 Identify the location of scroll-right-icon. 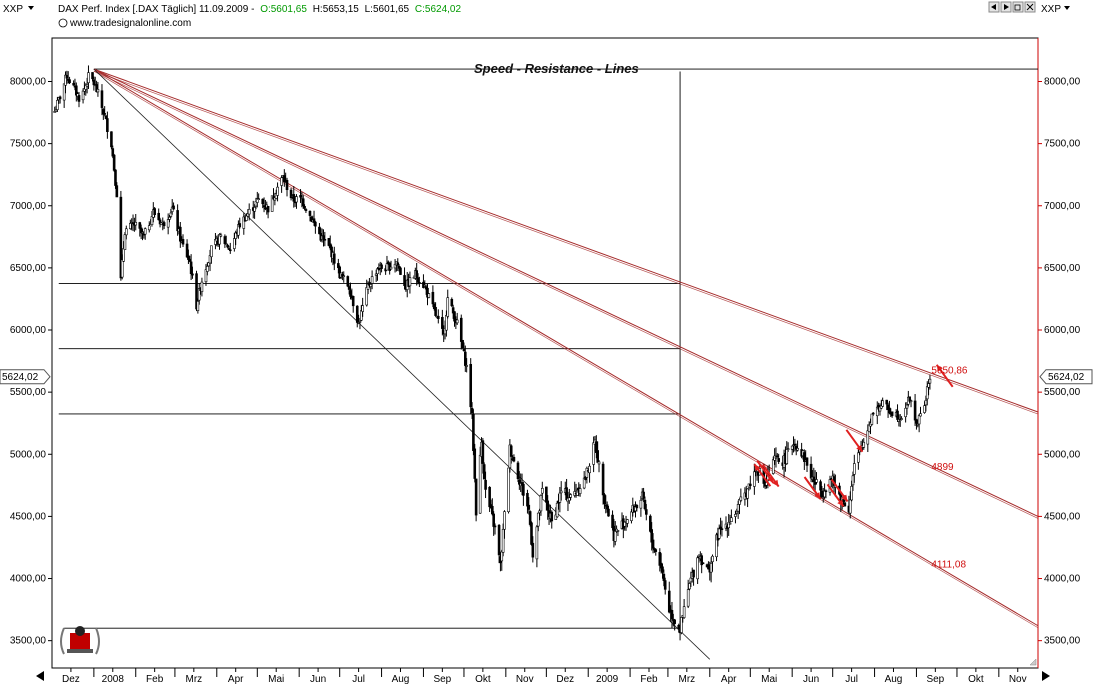
(1046, 676).